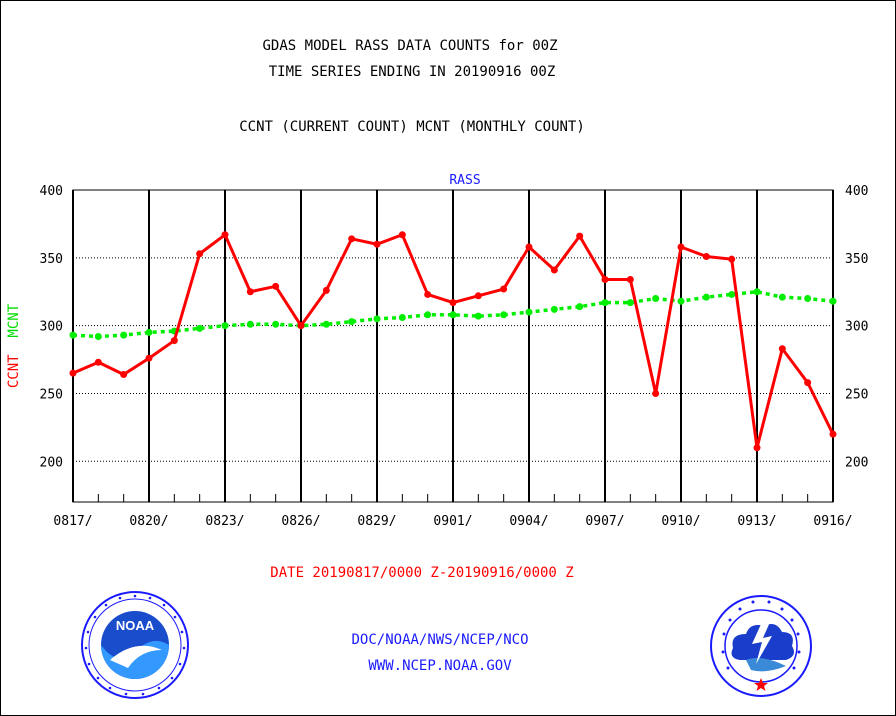 Image resolution: width=896 pixels, height=716 pixels. Describe the element at coordinates (440, 666) in the screenshot. I see `url-line: WWW.NCEP.NOAA.GOV` at that location.